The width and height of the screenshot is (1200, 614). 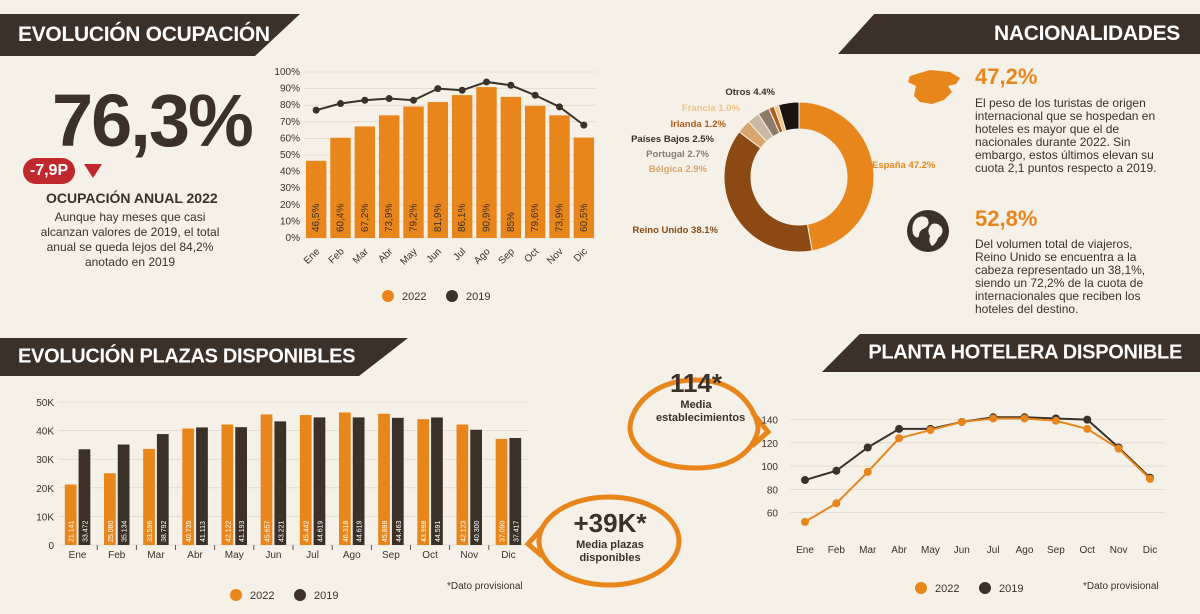 I want to click on places-bar-label: 44.591, so click(x=438, y=531).